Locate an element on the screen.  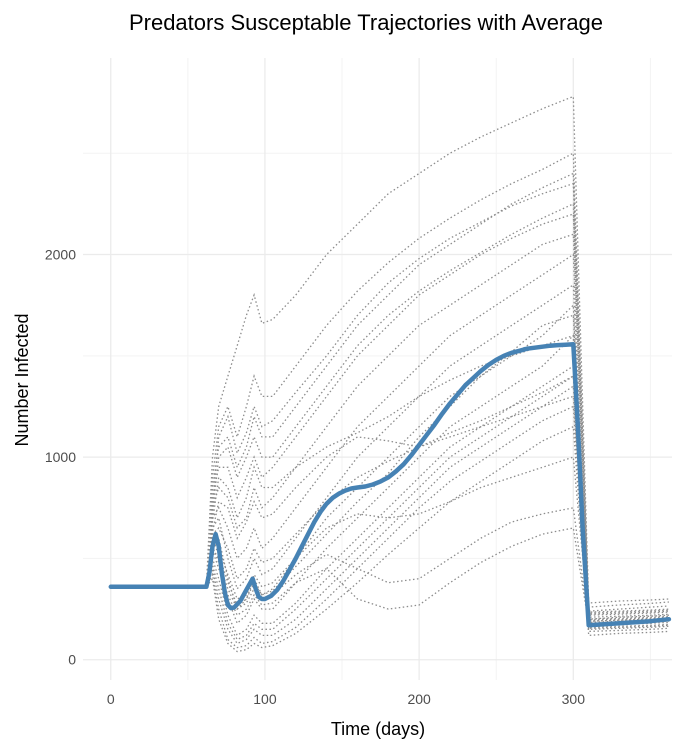
y-axis-label: Number Infected is located at coordinates (22, 379).